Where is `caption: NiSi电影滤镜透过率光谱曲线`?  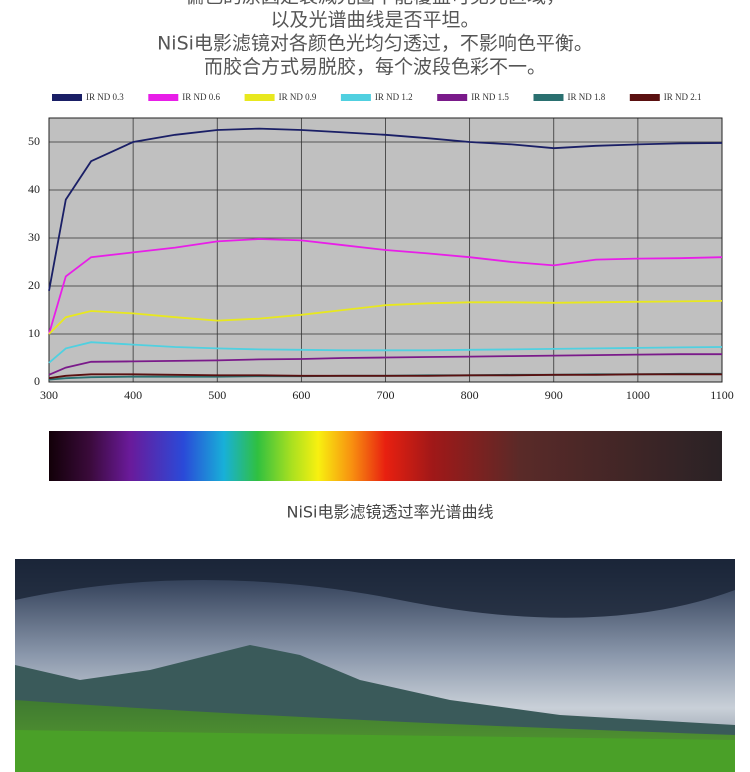 caption: NiSi电影滤镜透过率光谱曲线 is located at coordinates (389, 512).